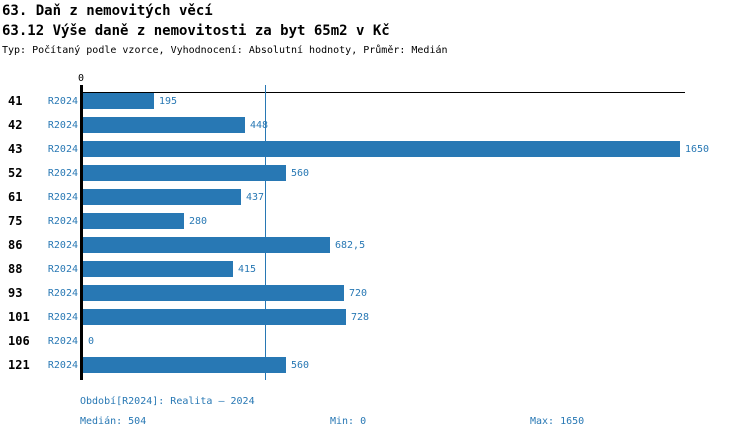  What do you see at coordinates (15, 125) in the screenshot?
I see `row-category-label: 42` at bounding box center [15, 125].